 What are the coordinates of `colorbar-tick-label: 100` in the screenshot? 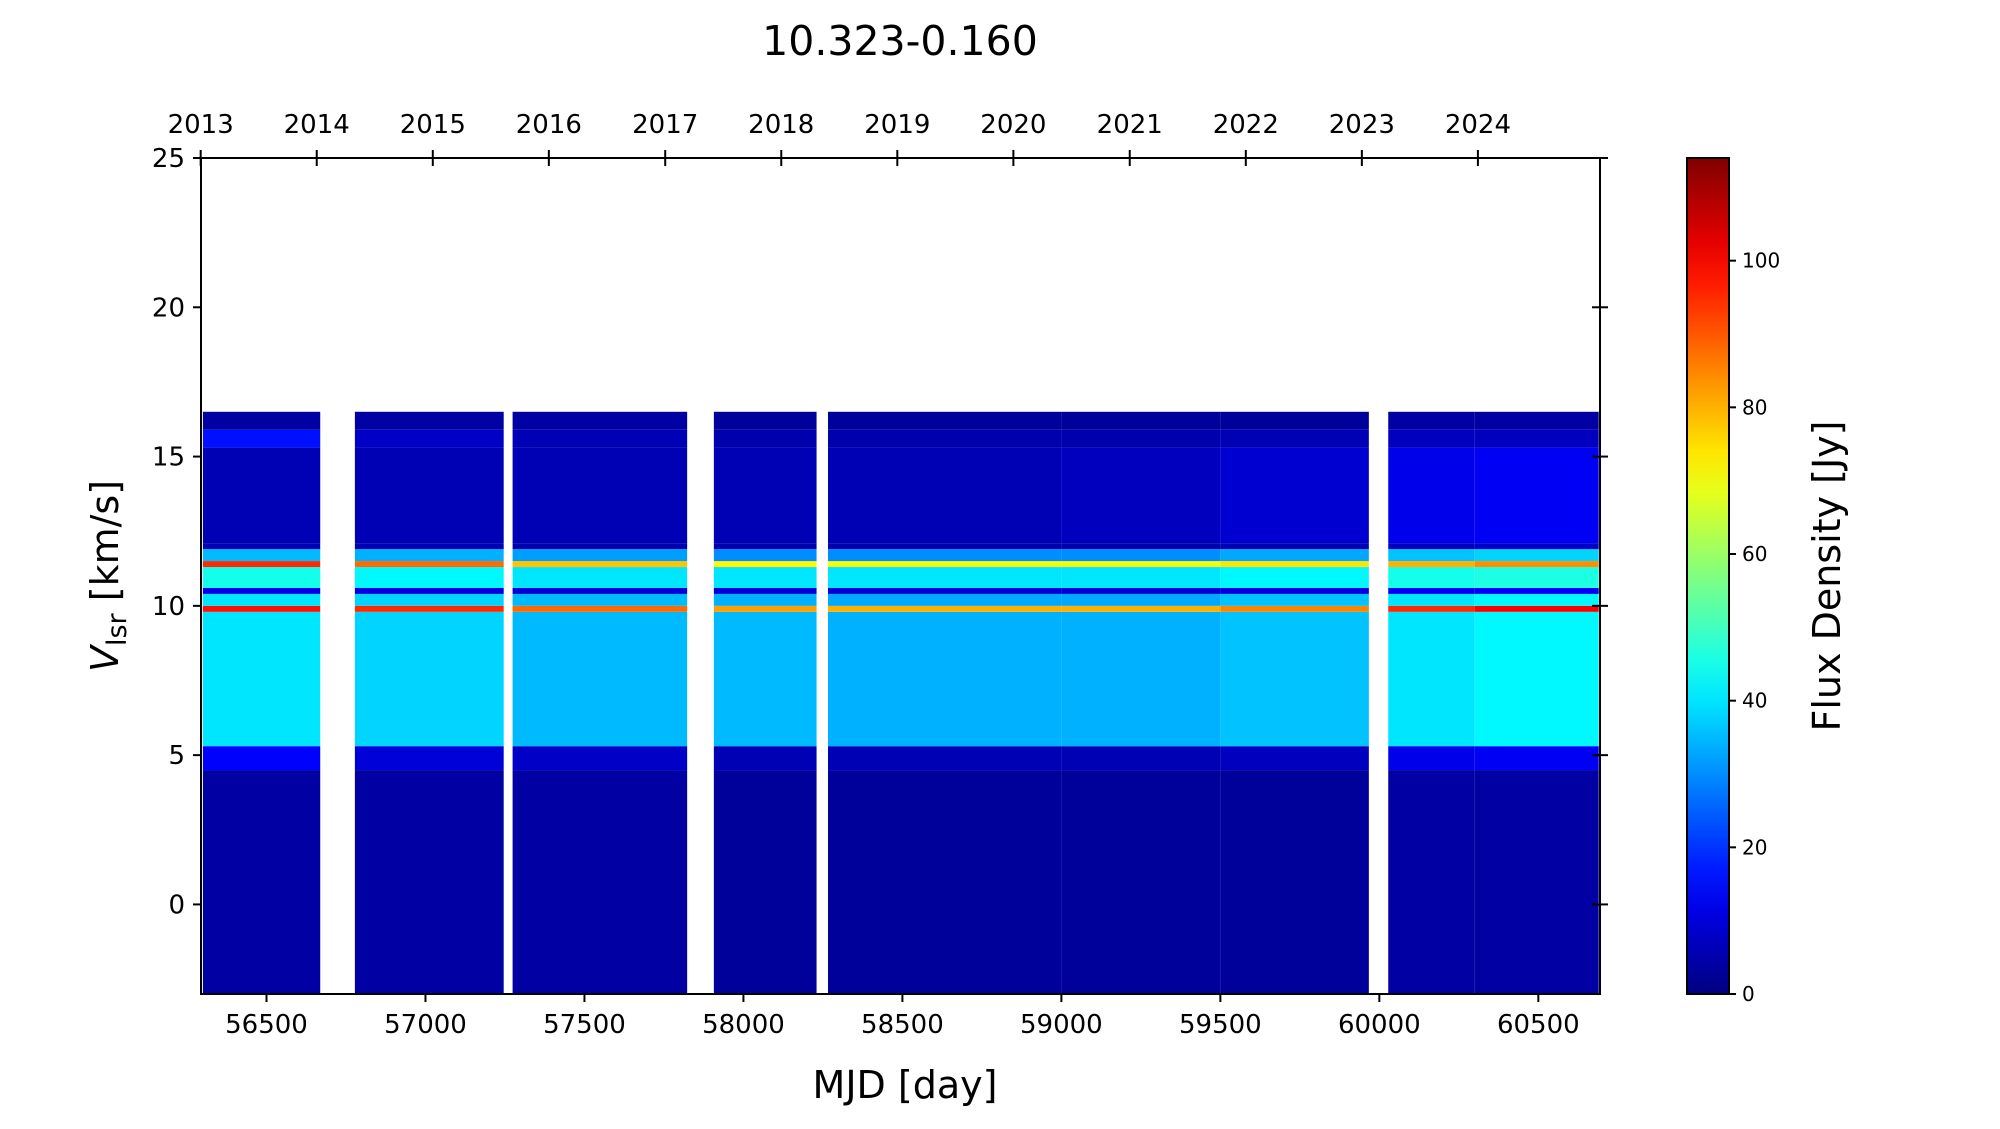 It's located at (1761, 261).